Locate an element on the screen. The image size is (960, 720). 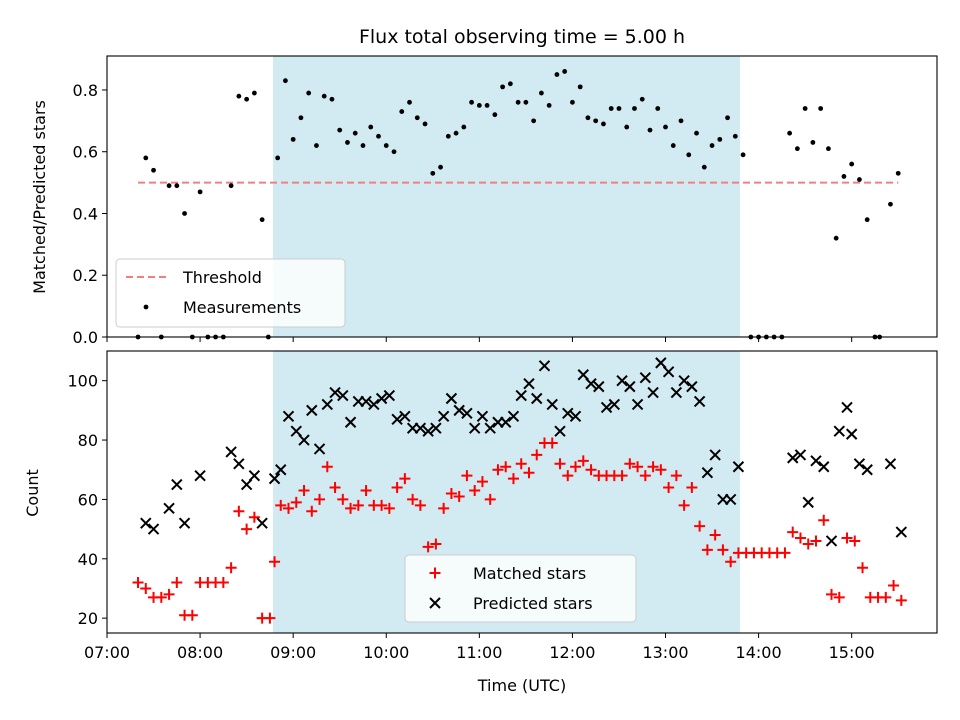
x-axis-label: Time (UTC) is located at coordinates (521, 685).